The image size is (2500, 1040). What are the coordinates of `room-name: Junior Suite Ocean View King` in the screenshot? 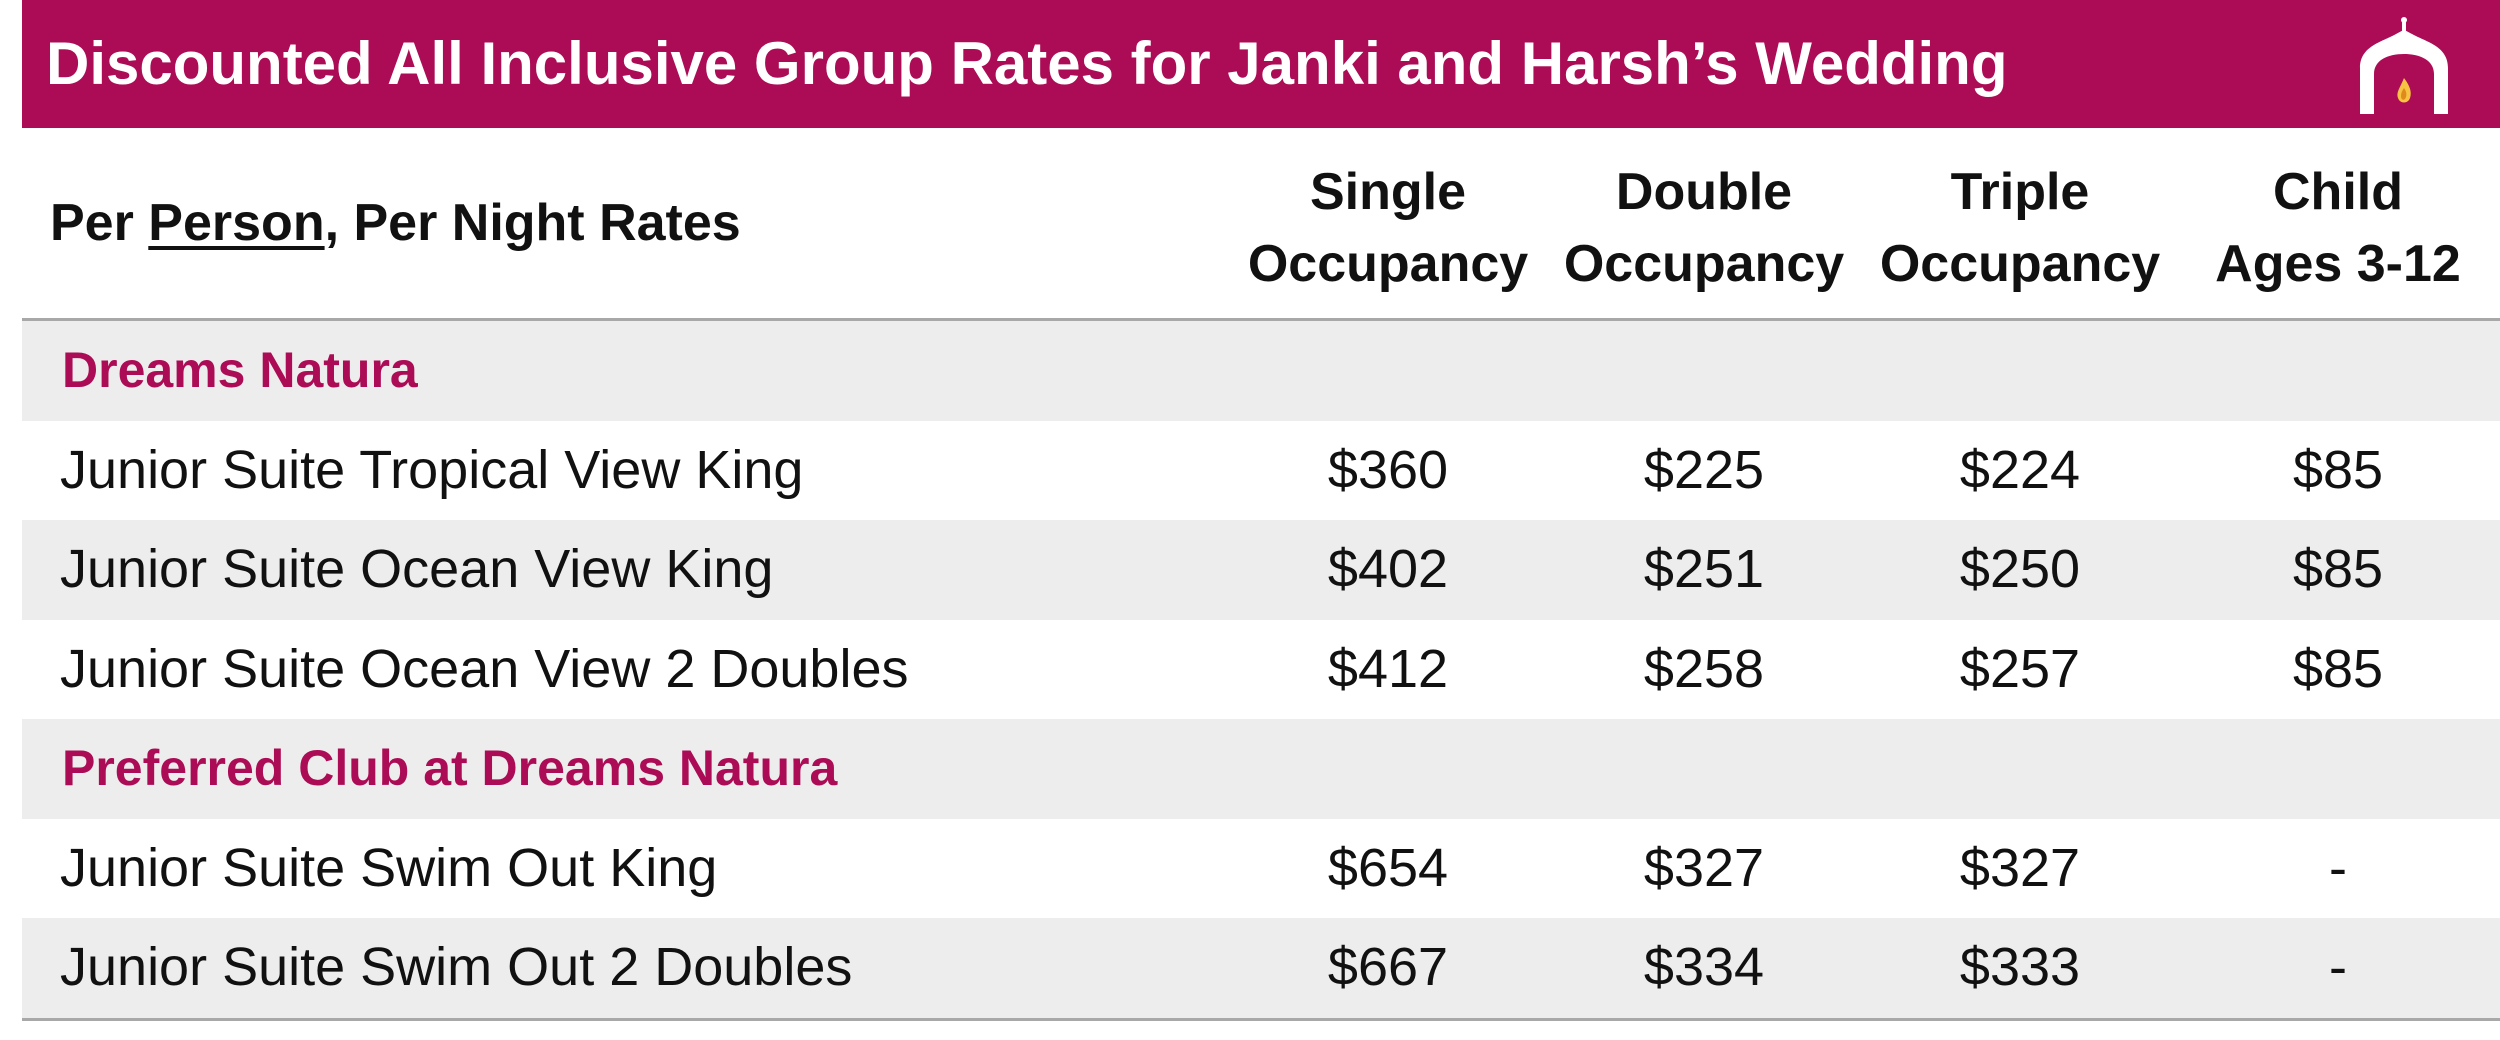 It's located at (417, 569).